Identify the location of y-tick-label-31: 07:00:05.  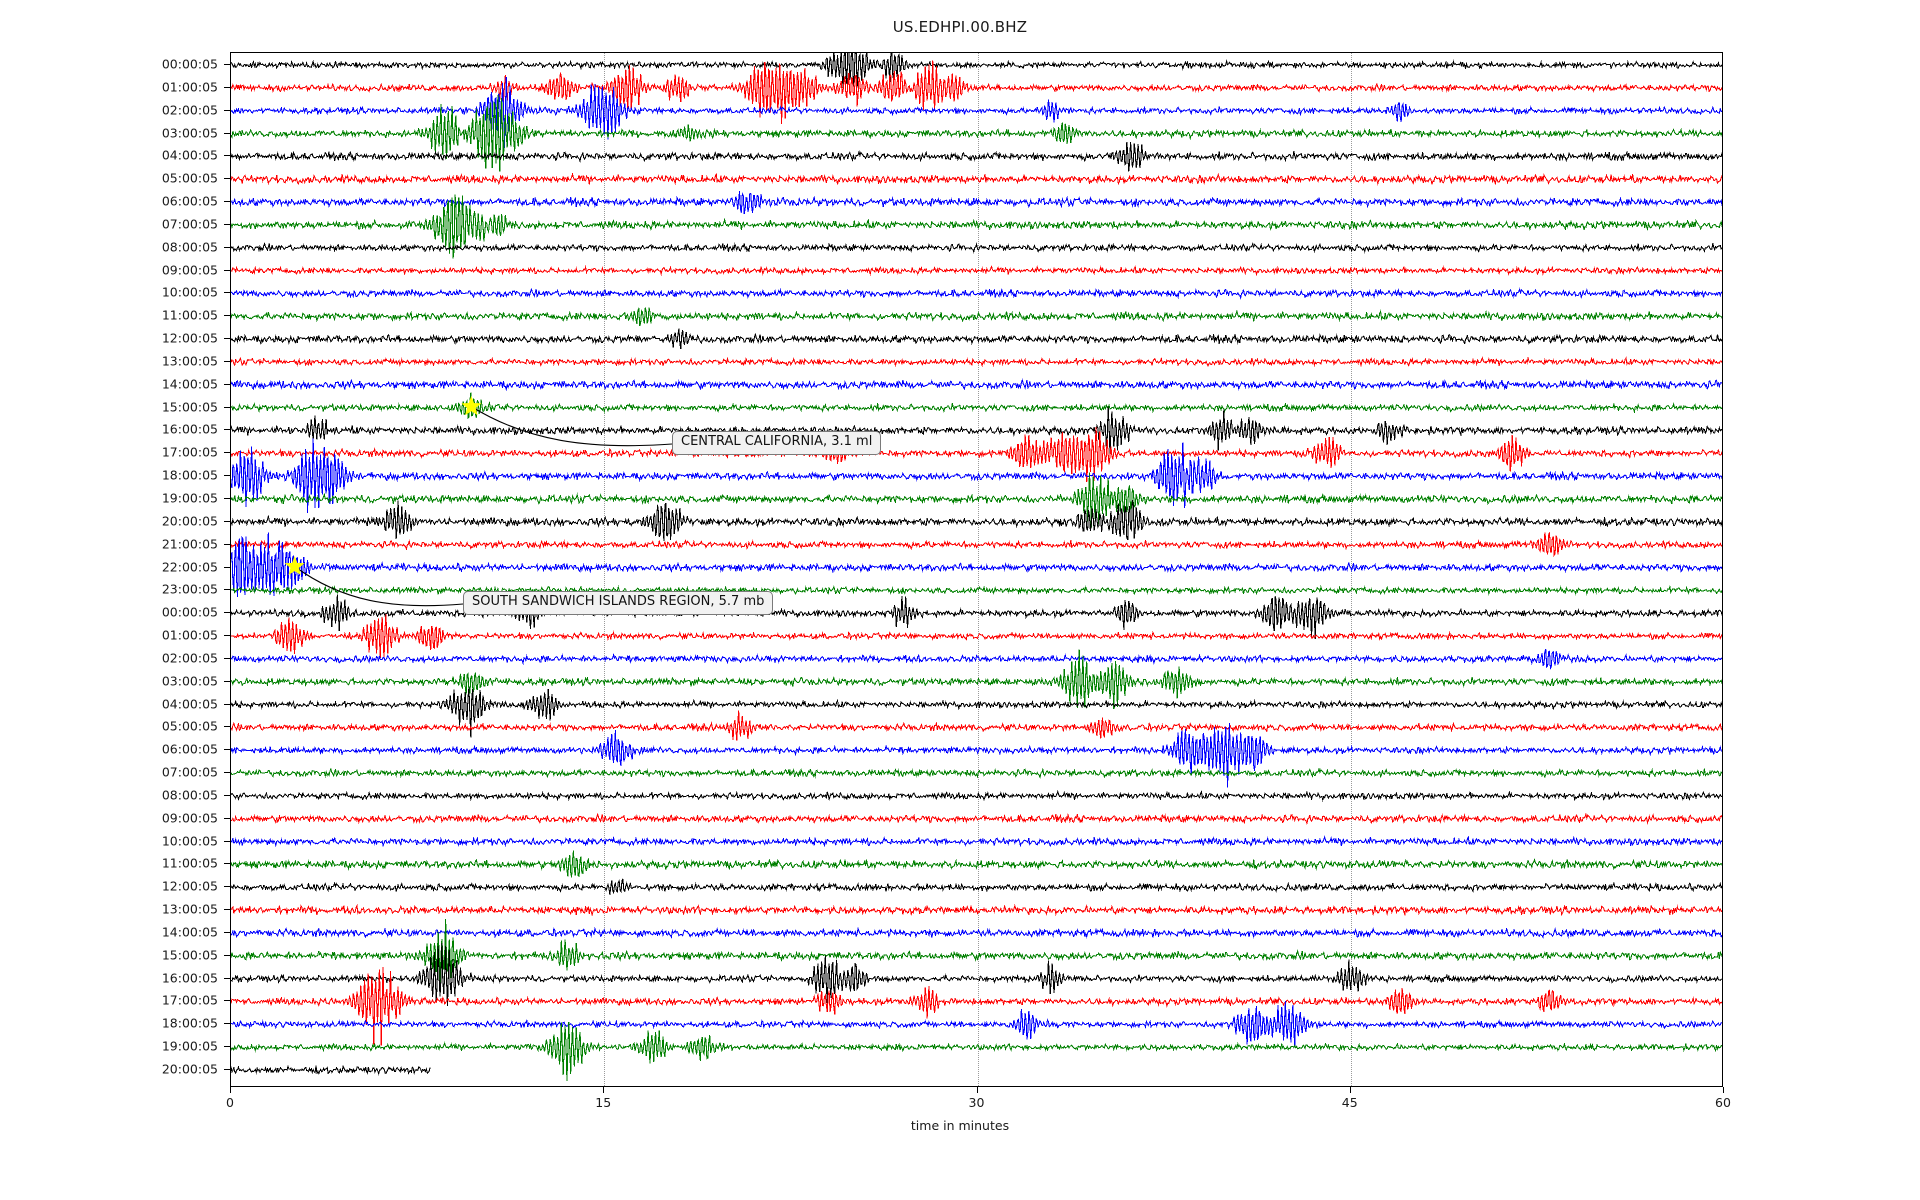
(189, 772).